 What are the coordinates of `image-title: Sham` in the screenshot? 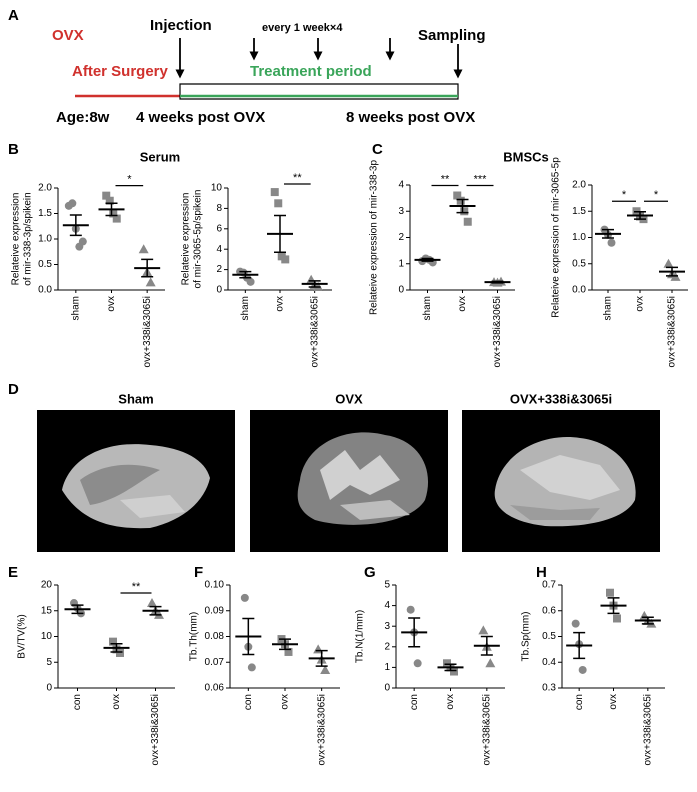 It's located at (135, 398).